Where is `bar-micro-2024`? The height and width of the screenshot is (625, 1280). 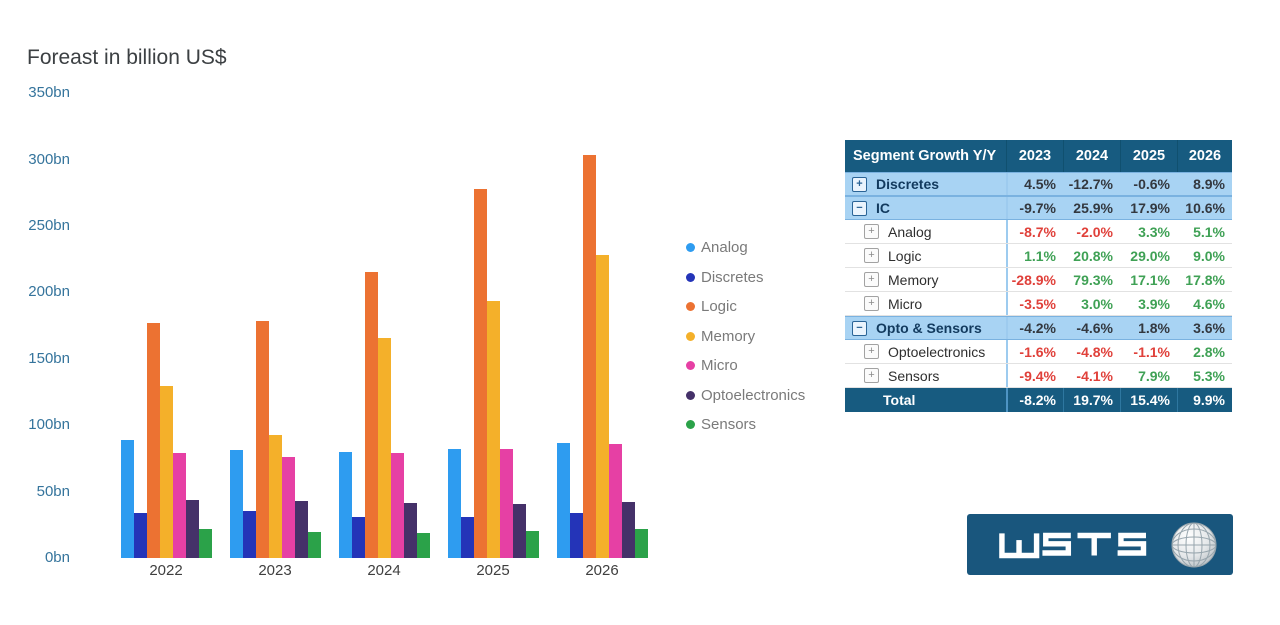 bar-micro-2024 is located at coordinates (397, 505).